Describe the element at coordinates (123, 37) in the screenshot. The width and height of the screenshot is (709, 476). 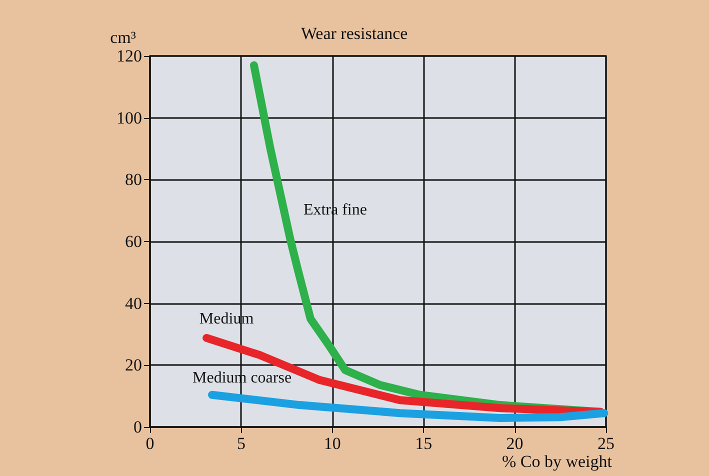
I see `y-axis-title: cm³` at that location.